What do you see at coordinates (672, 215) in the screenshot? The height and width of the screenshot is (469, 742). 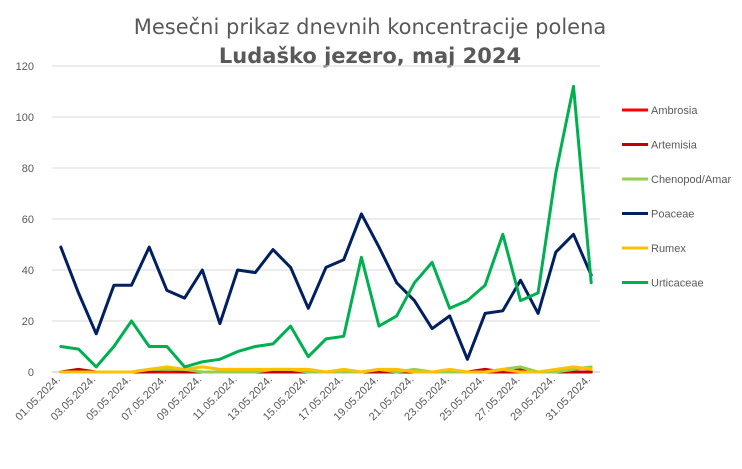 I see `legend-label-poaceae: Poaceae` at bounding box center [672, 215].